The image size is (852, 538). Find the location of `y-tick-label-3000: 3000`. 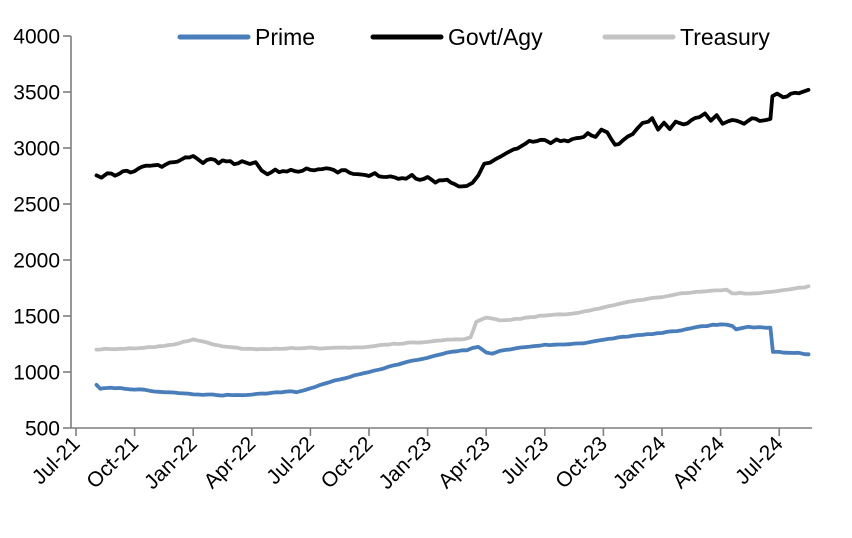

y-tick-label-3000: 3000 is located at coordinates (36, 149).